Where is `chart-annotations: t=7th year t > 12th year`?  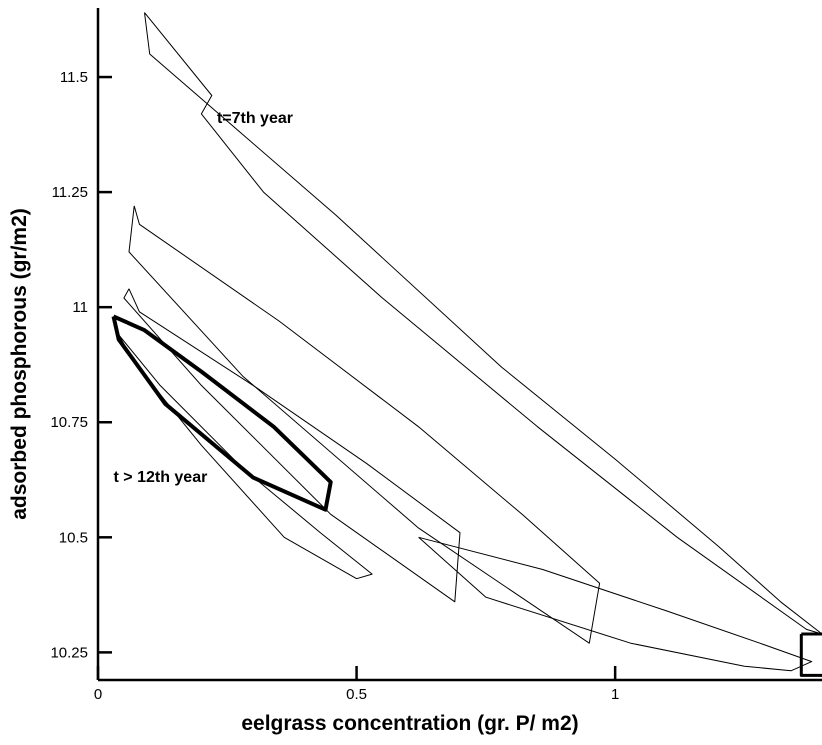 chart-annotations: t=7th year t > 12th year is located at coordinates (203, 298).